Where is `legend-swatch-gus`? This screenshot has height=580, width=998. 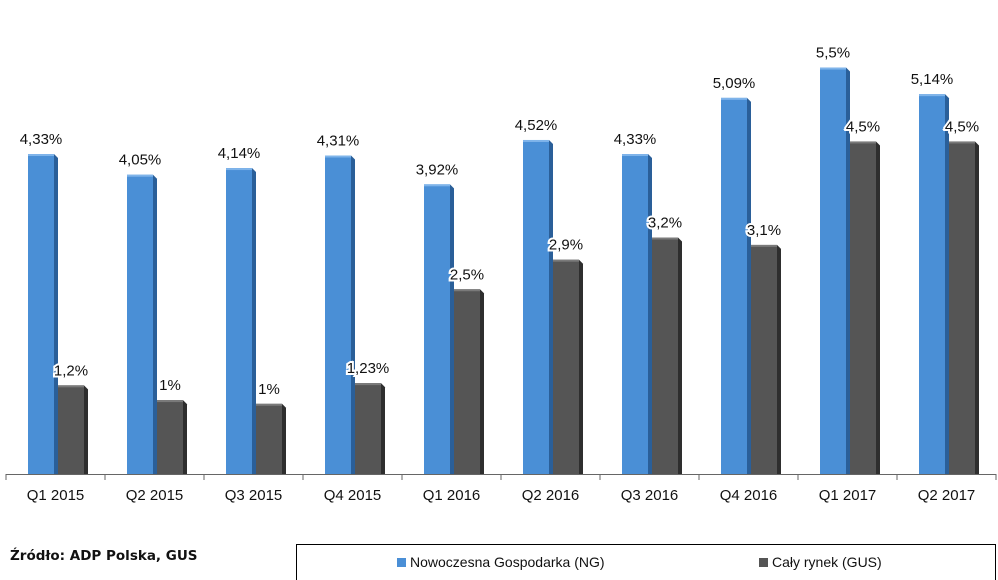
legend-swatch-gus is located at coordinates (763, 562).